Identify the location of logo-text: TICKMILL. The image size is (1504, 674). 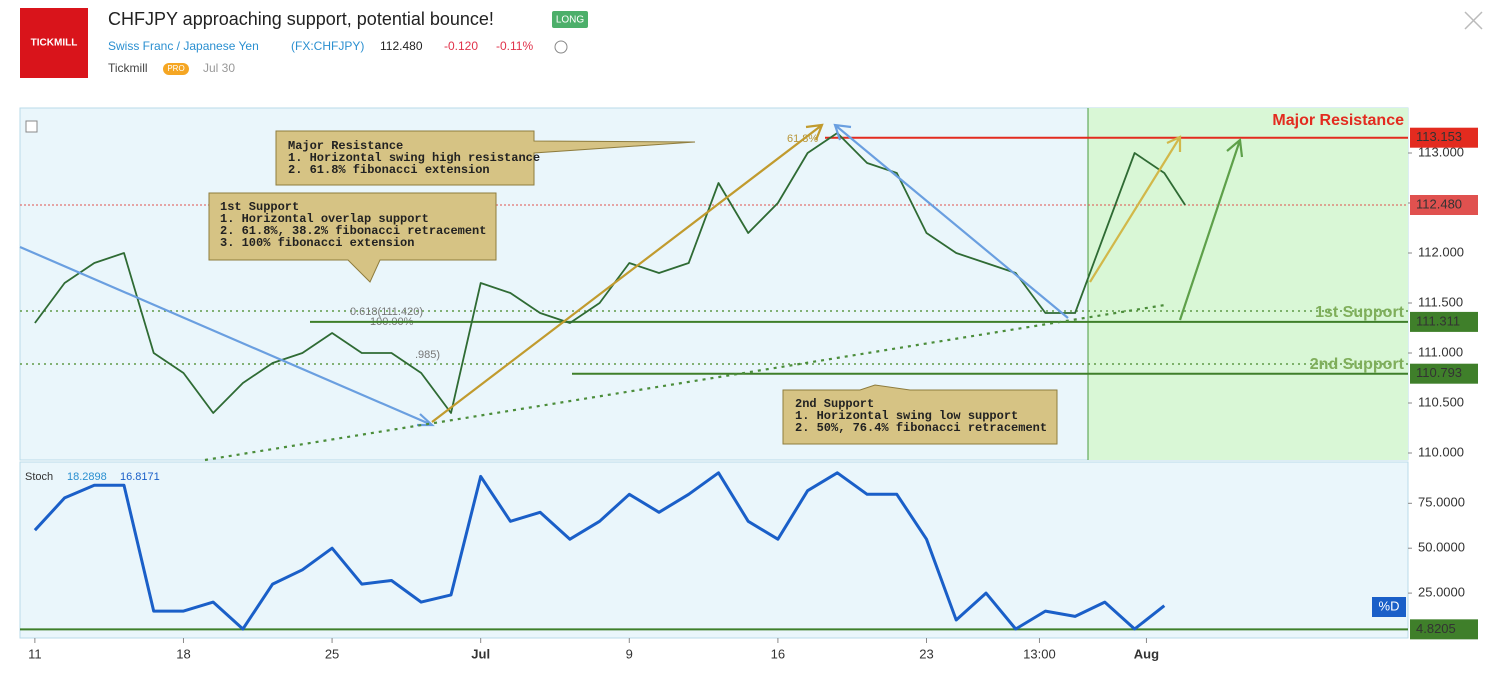
(54, 43).